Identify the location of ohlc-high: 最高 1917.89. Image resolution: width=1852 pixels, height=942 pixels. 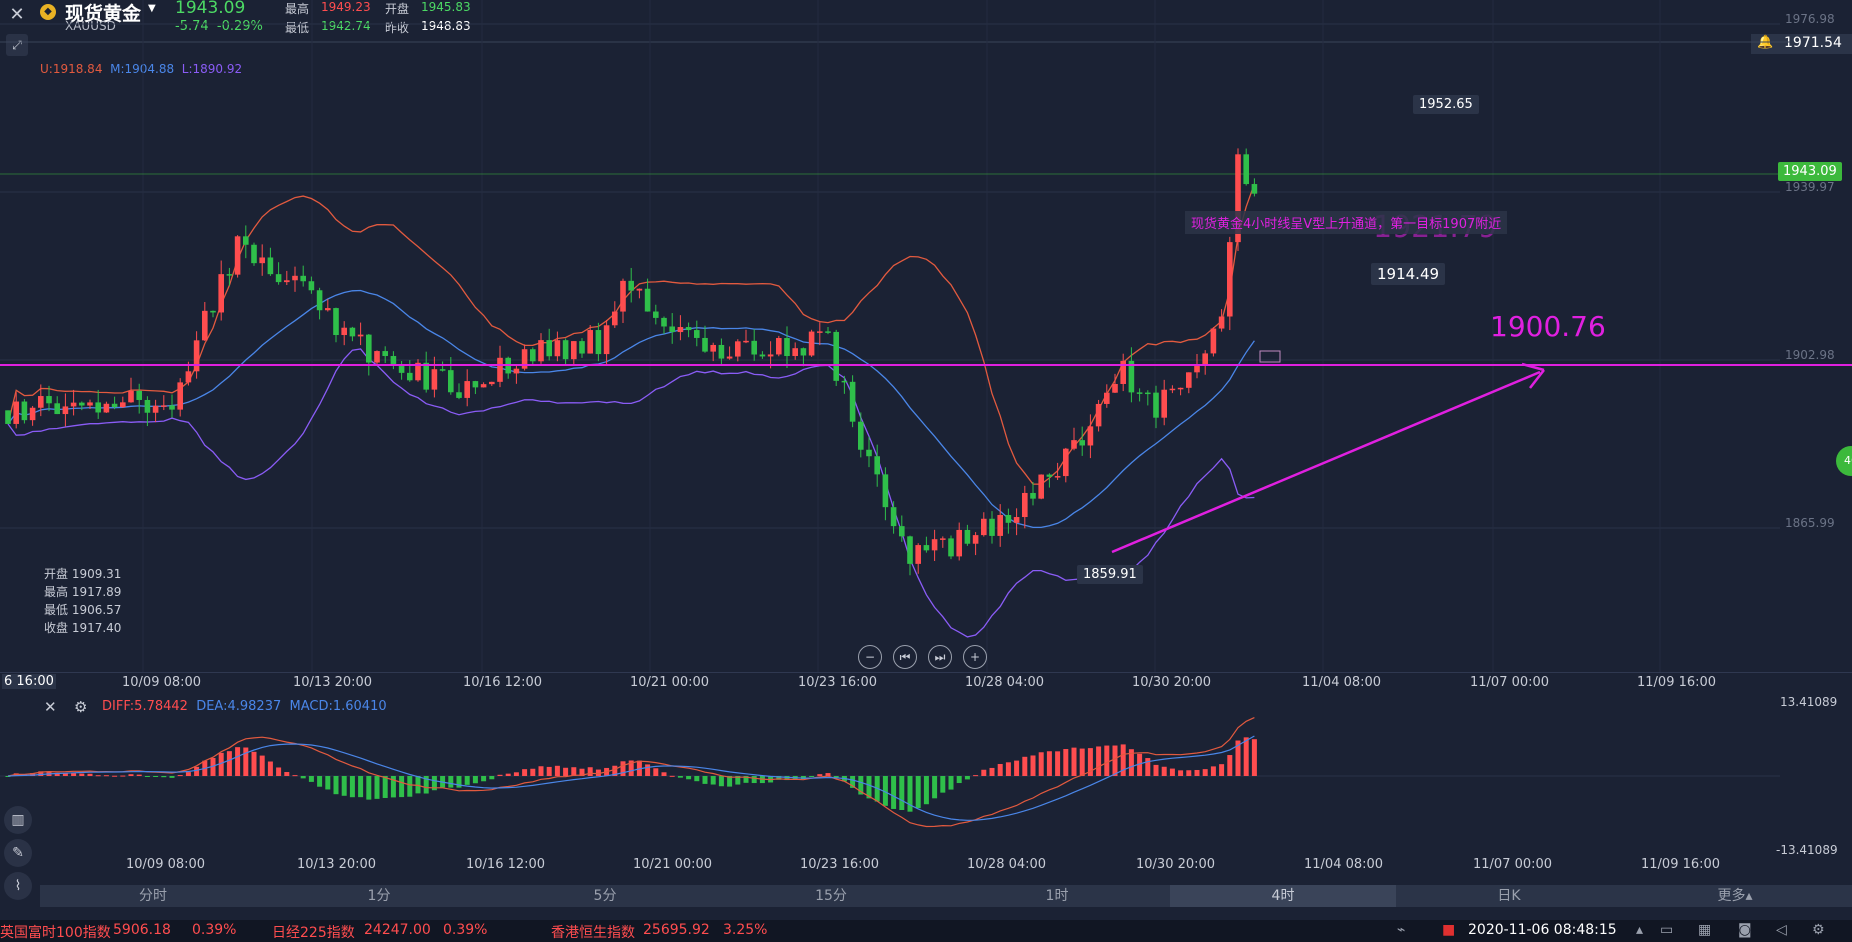
(83, 592).